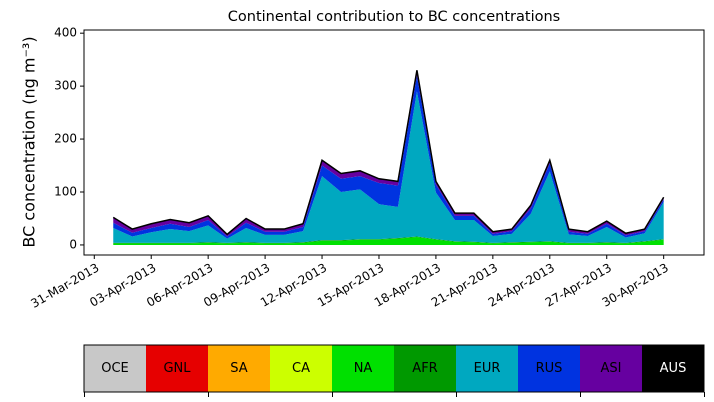 The height and width of the screenshot is (402, 714). I want to click on y-tick-label: 100, so click(65, 192).